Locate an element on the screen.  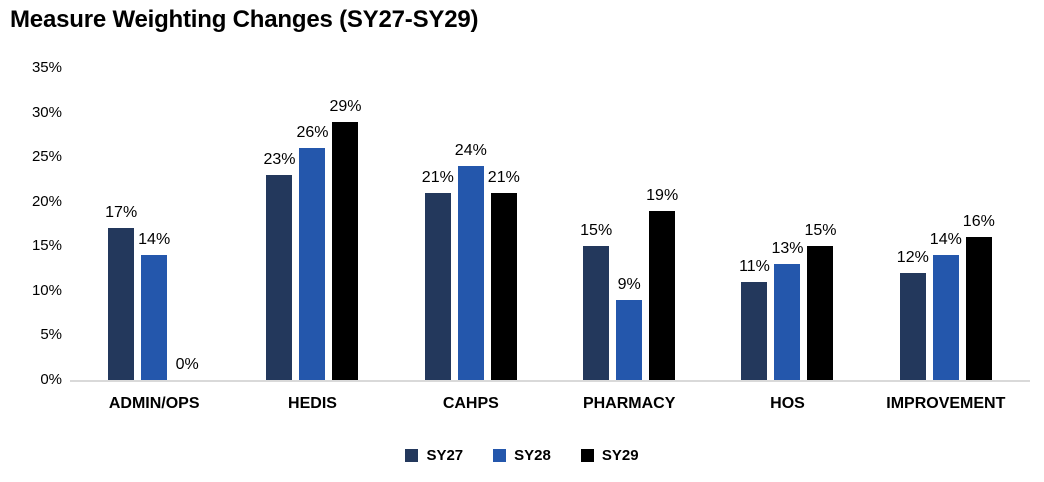
y-tick-label: 35% is located at coordinates (46, 67).